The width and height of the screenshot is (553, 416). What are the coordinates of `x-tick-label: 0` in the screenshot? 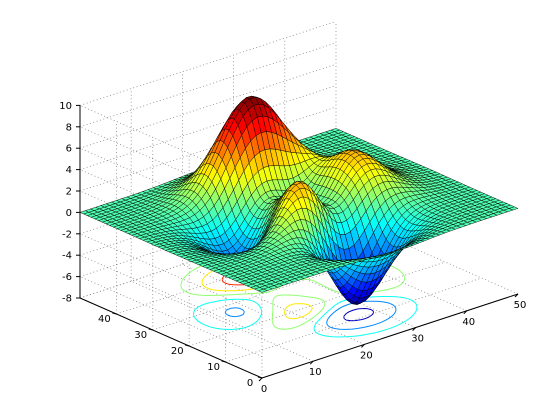 It's located at (264, 389).